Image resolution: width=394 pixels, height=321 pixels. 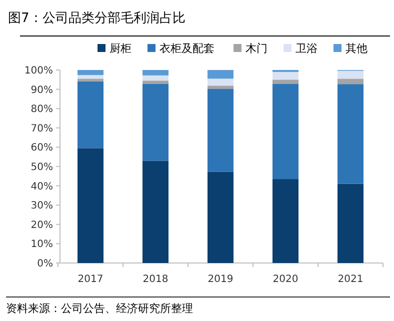 What do you see at coordinates (99, 308) in the screenshot?
I see `text: 资料来源：公司公告、经济研究所整理` at bounding box center [99, 308].